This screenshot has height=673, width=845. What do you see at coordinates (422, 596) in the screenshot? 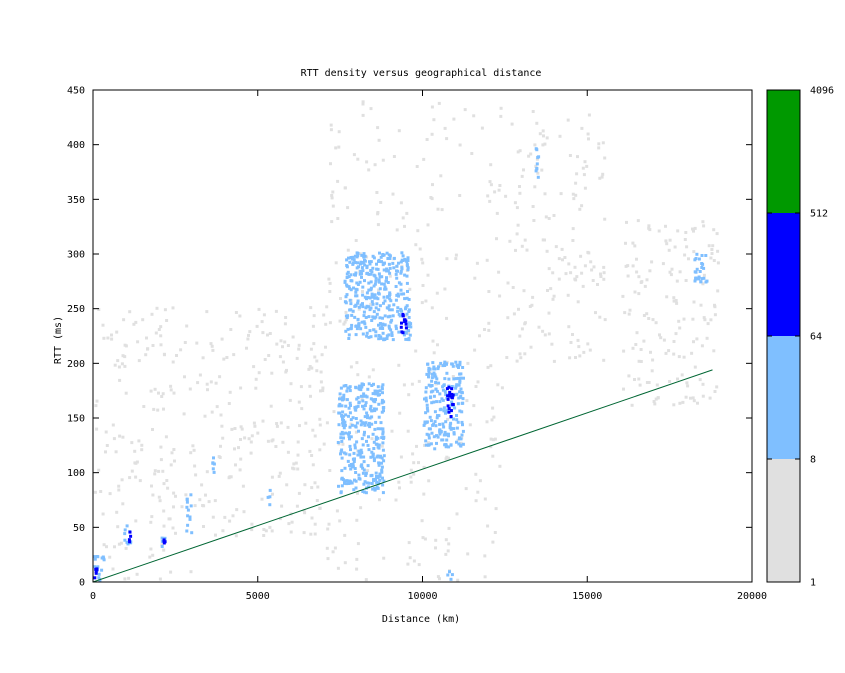
I see `x-tick-label: 10000` at bounding box center [422, 596].